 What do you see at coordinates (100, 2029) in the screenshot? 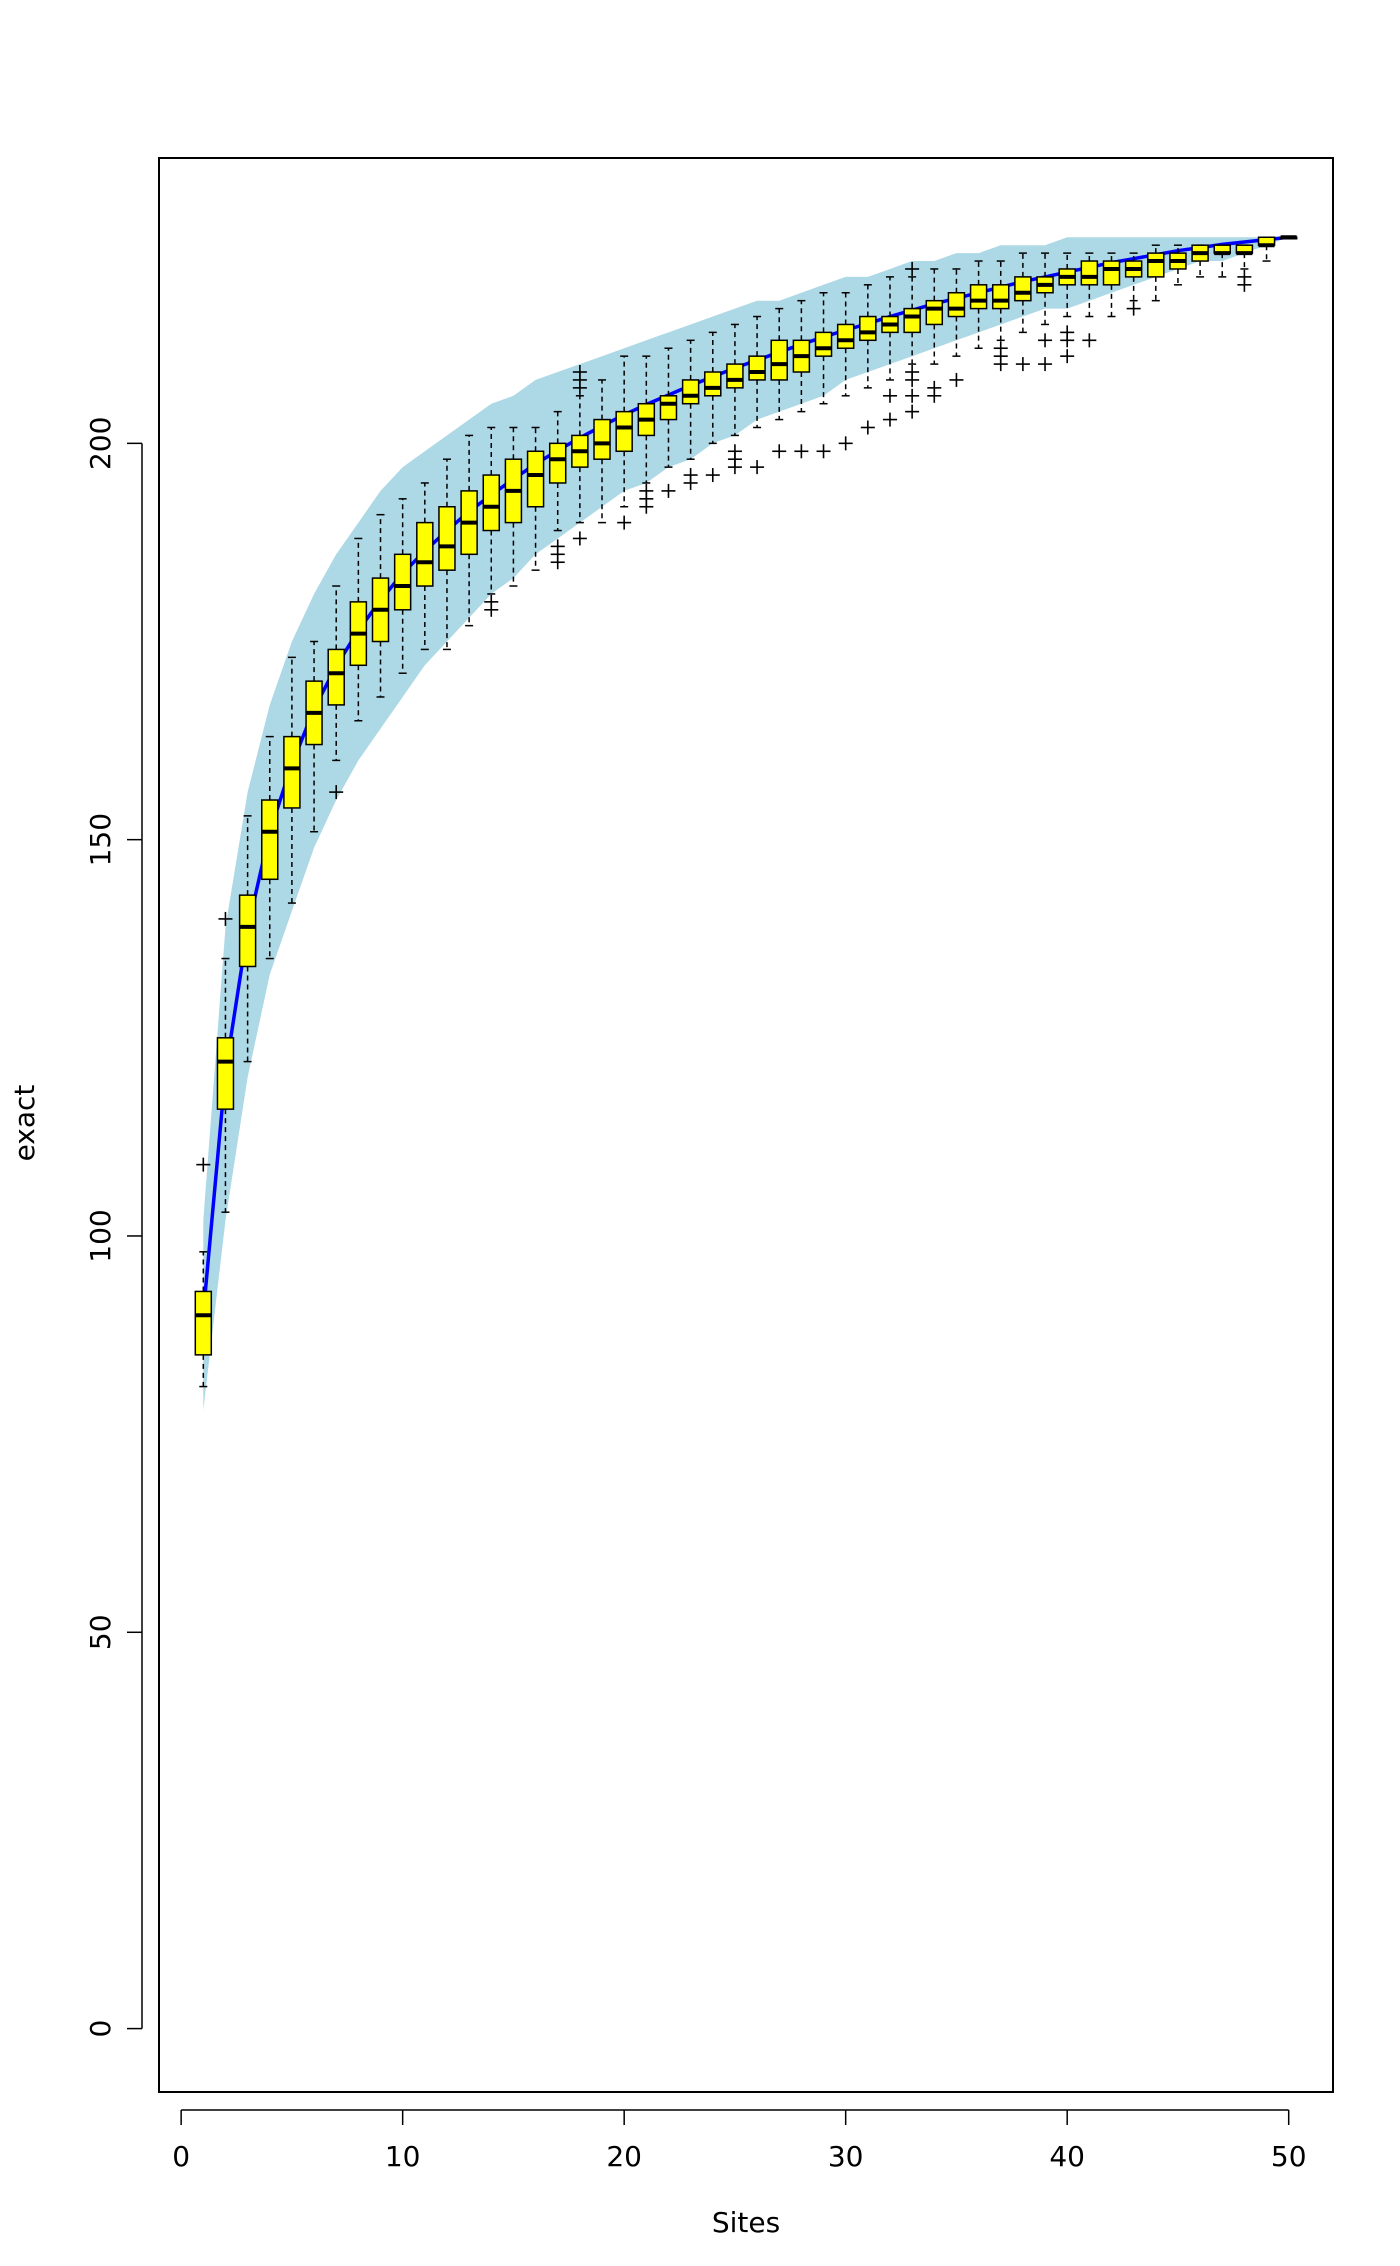
I see `y-tick-label: 0` at bounding box center [100, 2029].